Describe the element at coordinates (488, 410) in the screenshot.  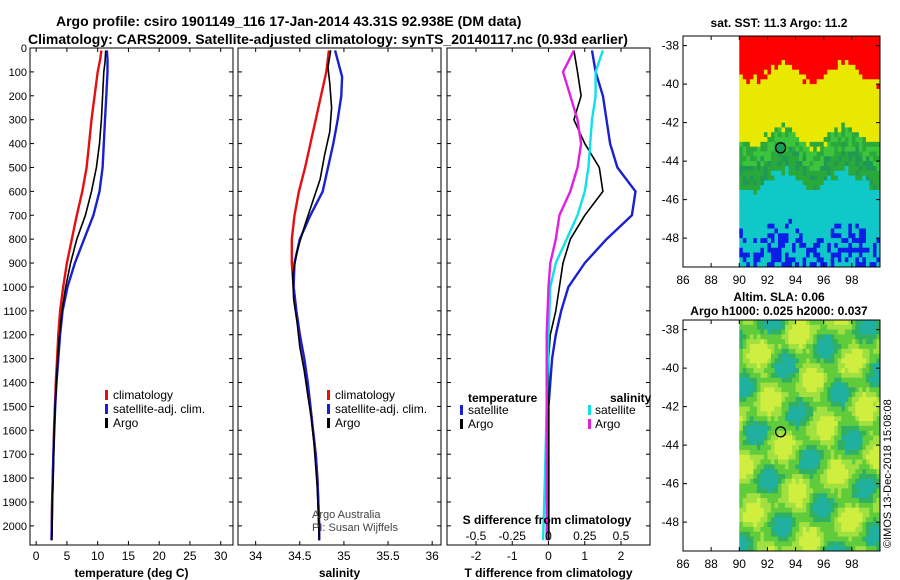
I see `legend-label: satellite` at that location.